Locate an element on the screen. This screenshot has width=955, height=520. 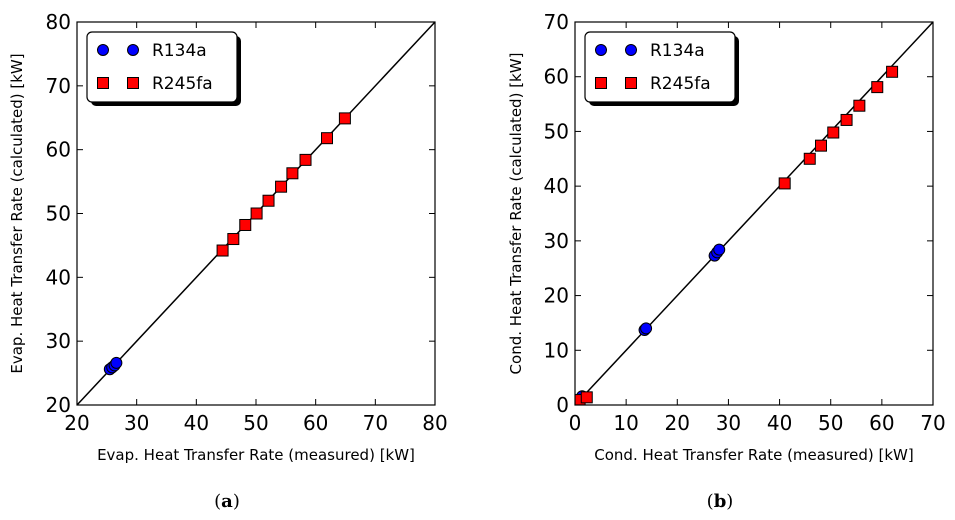
x-axis-title: Evap. Heat Transfer Rate (measured) [kW] is located at coordinates (256, 455).